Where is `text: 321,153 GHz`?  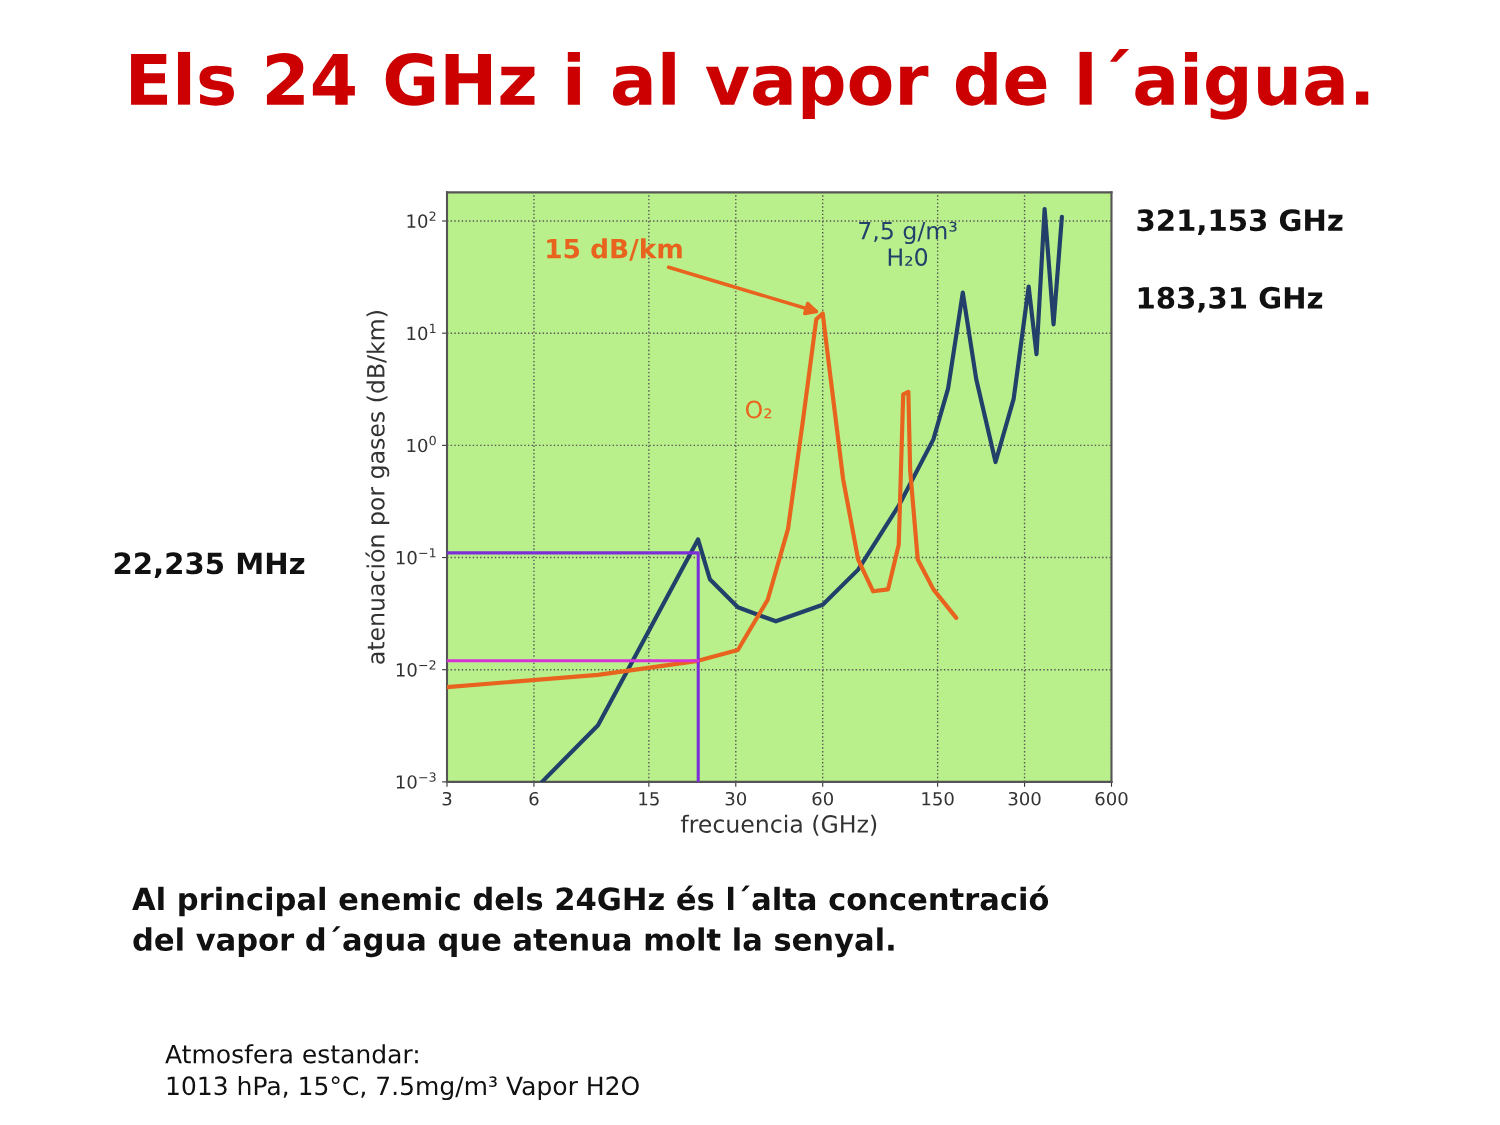 text: 321,153 GHz is located at coordinates (1240, 222).